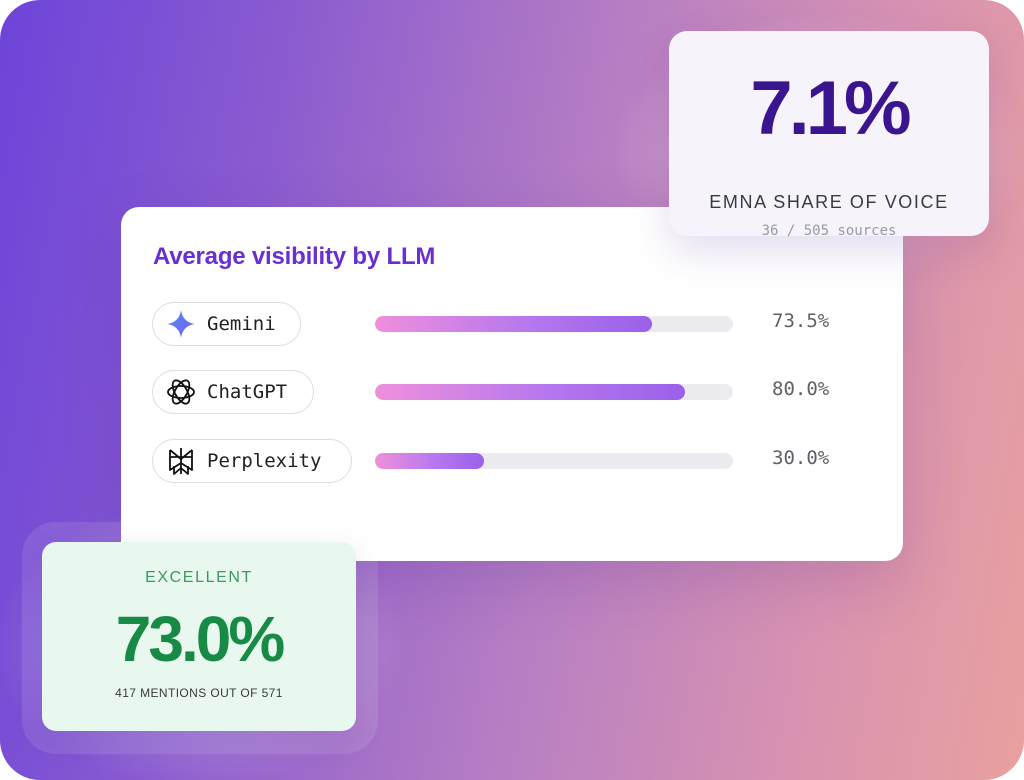 The image size is (1024, 780). What do you see at coordinates (199, 577) in the screenshot?
I see `rating-label: EXCELLENT` at bounding box center [199, 577].